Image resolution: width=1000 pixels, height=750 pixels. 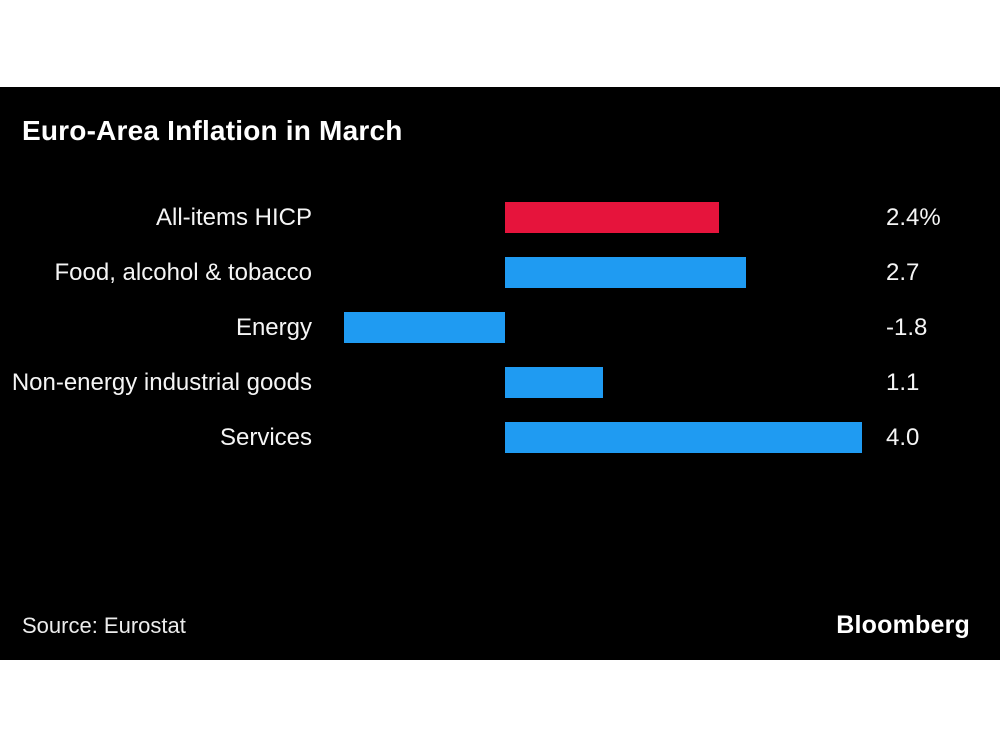 What do you see at coordinates (500, 382) in the screenshot?
I see `chart-row: Non-energy industrial goods 1.1` at bounding box center [500, 382].